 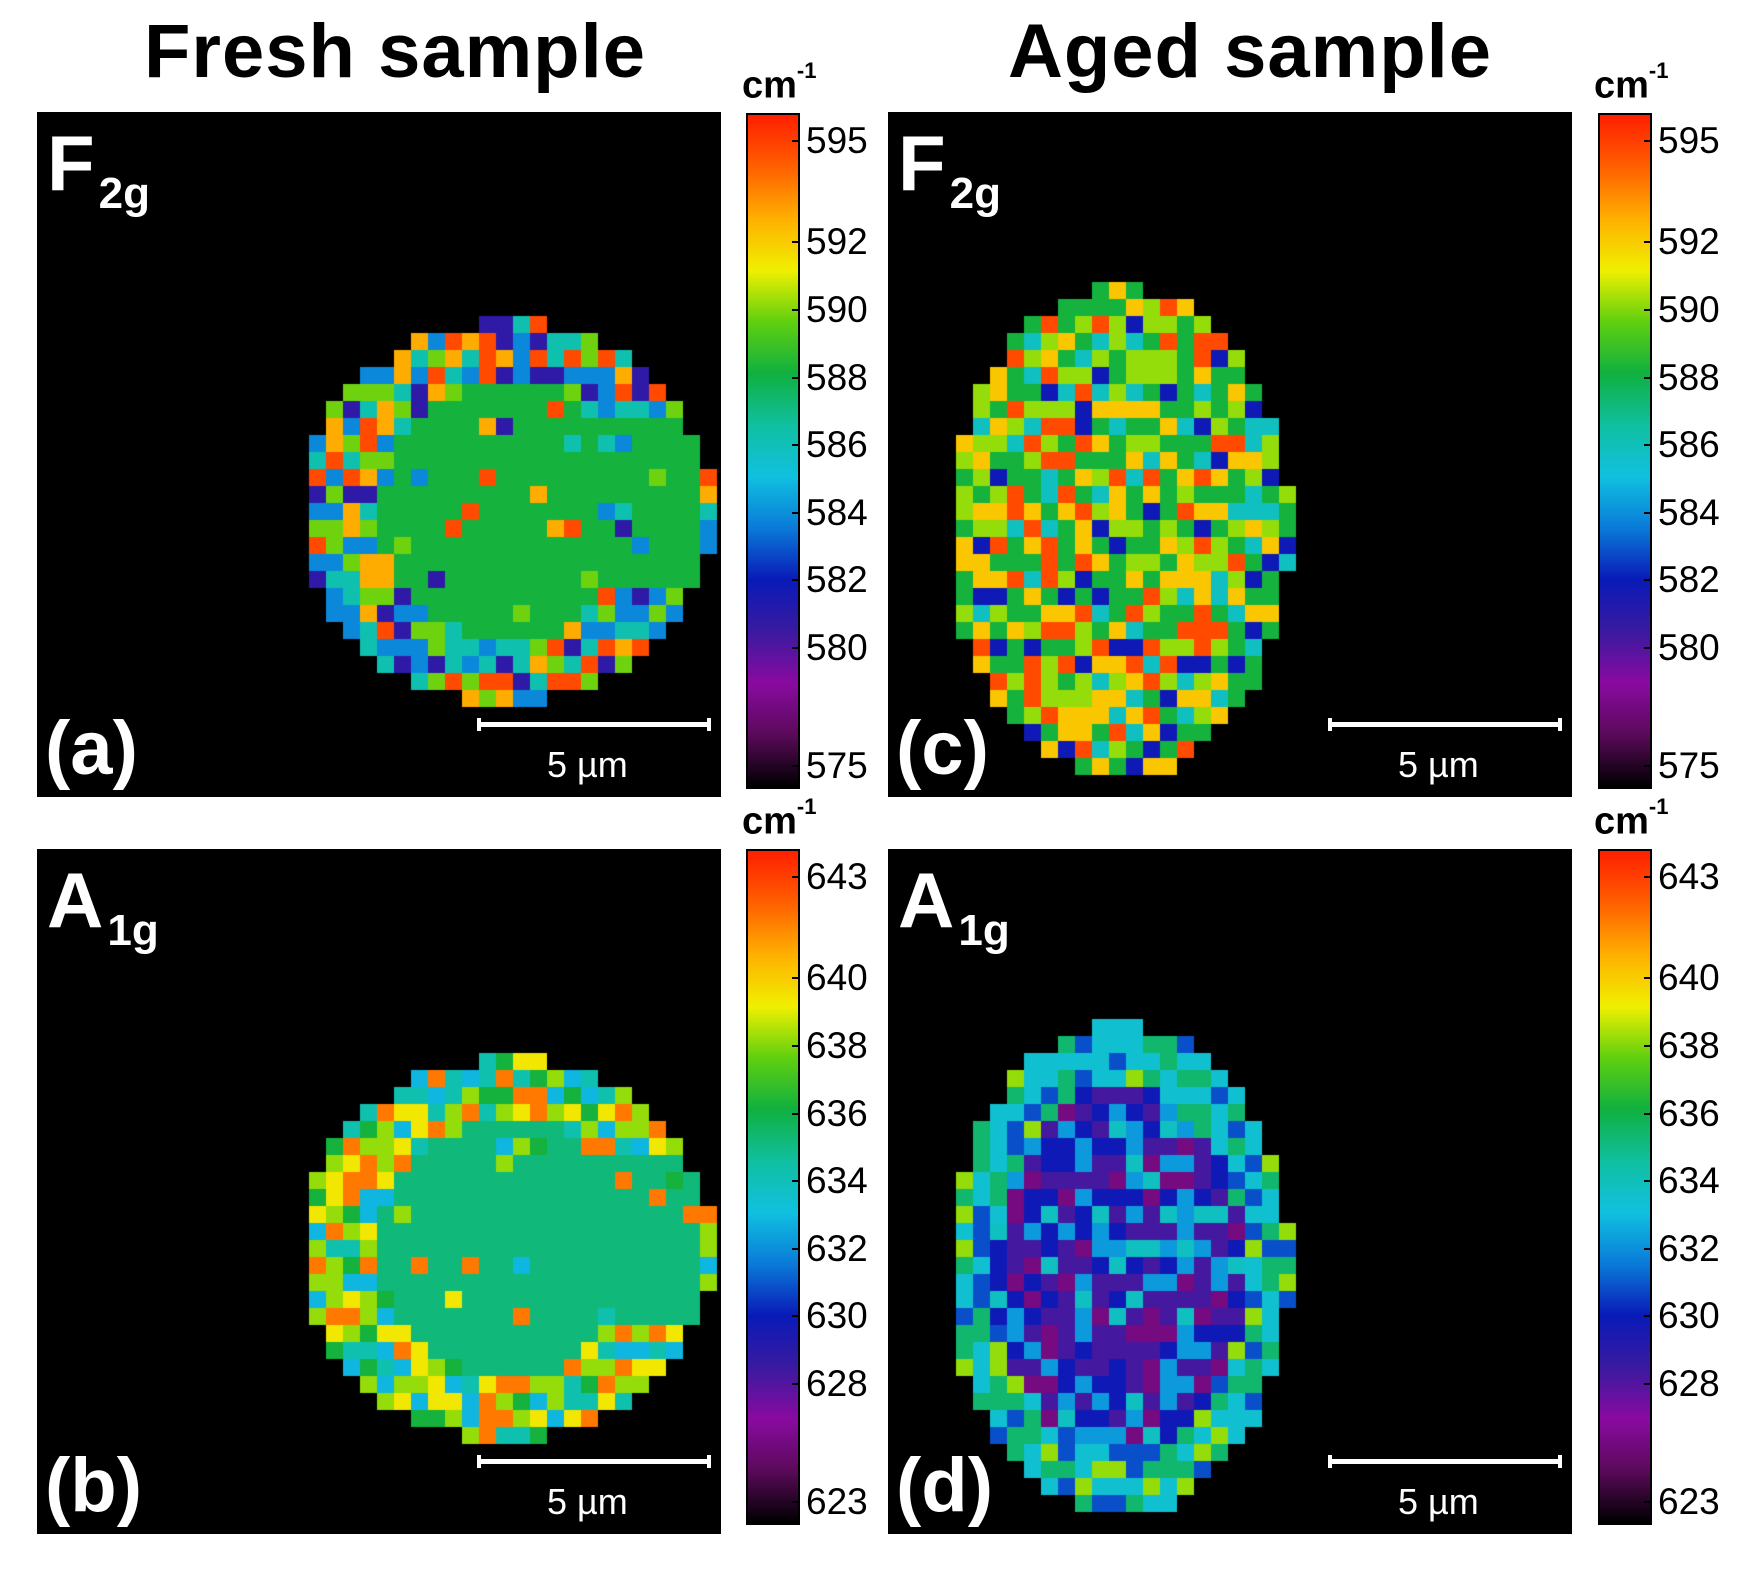 What do you see at coordinates (954, 905) in the screenshot?
I see `mode-label-d: A1g` at bounding box center [954, 905].